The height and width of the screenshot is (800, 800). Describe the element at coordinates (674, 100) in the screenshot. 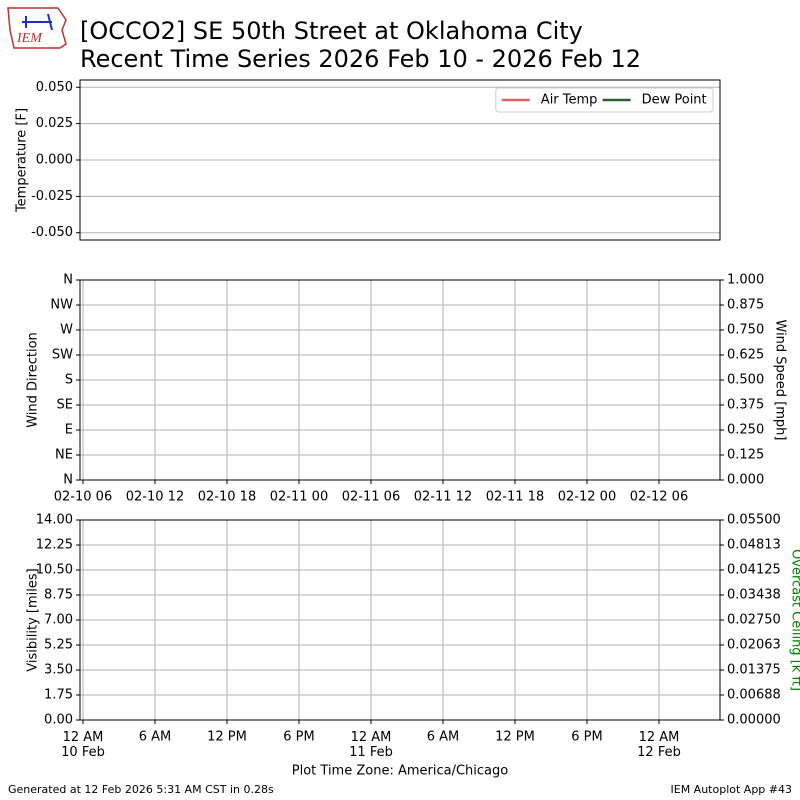

I see `legend-label: Dew Point` at that location.